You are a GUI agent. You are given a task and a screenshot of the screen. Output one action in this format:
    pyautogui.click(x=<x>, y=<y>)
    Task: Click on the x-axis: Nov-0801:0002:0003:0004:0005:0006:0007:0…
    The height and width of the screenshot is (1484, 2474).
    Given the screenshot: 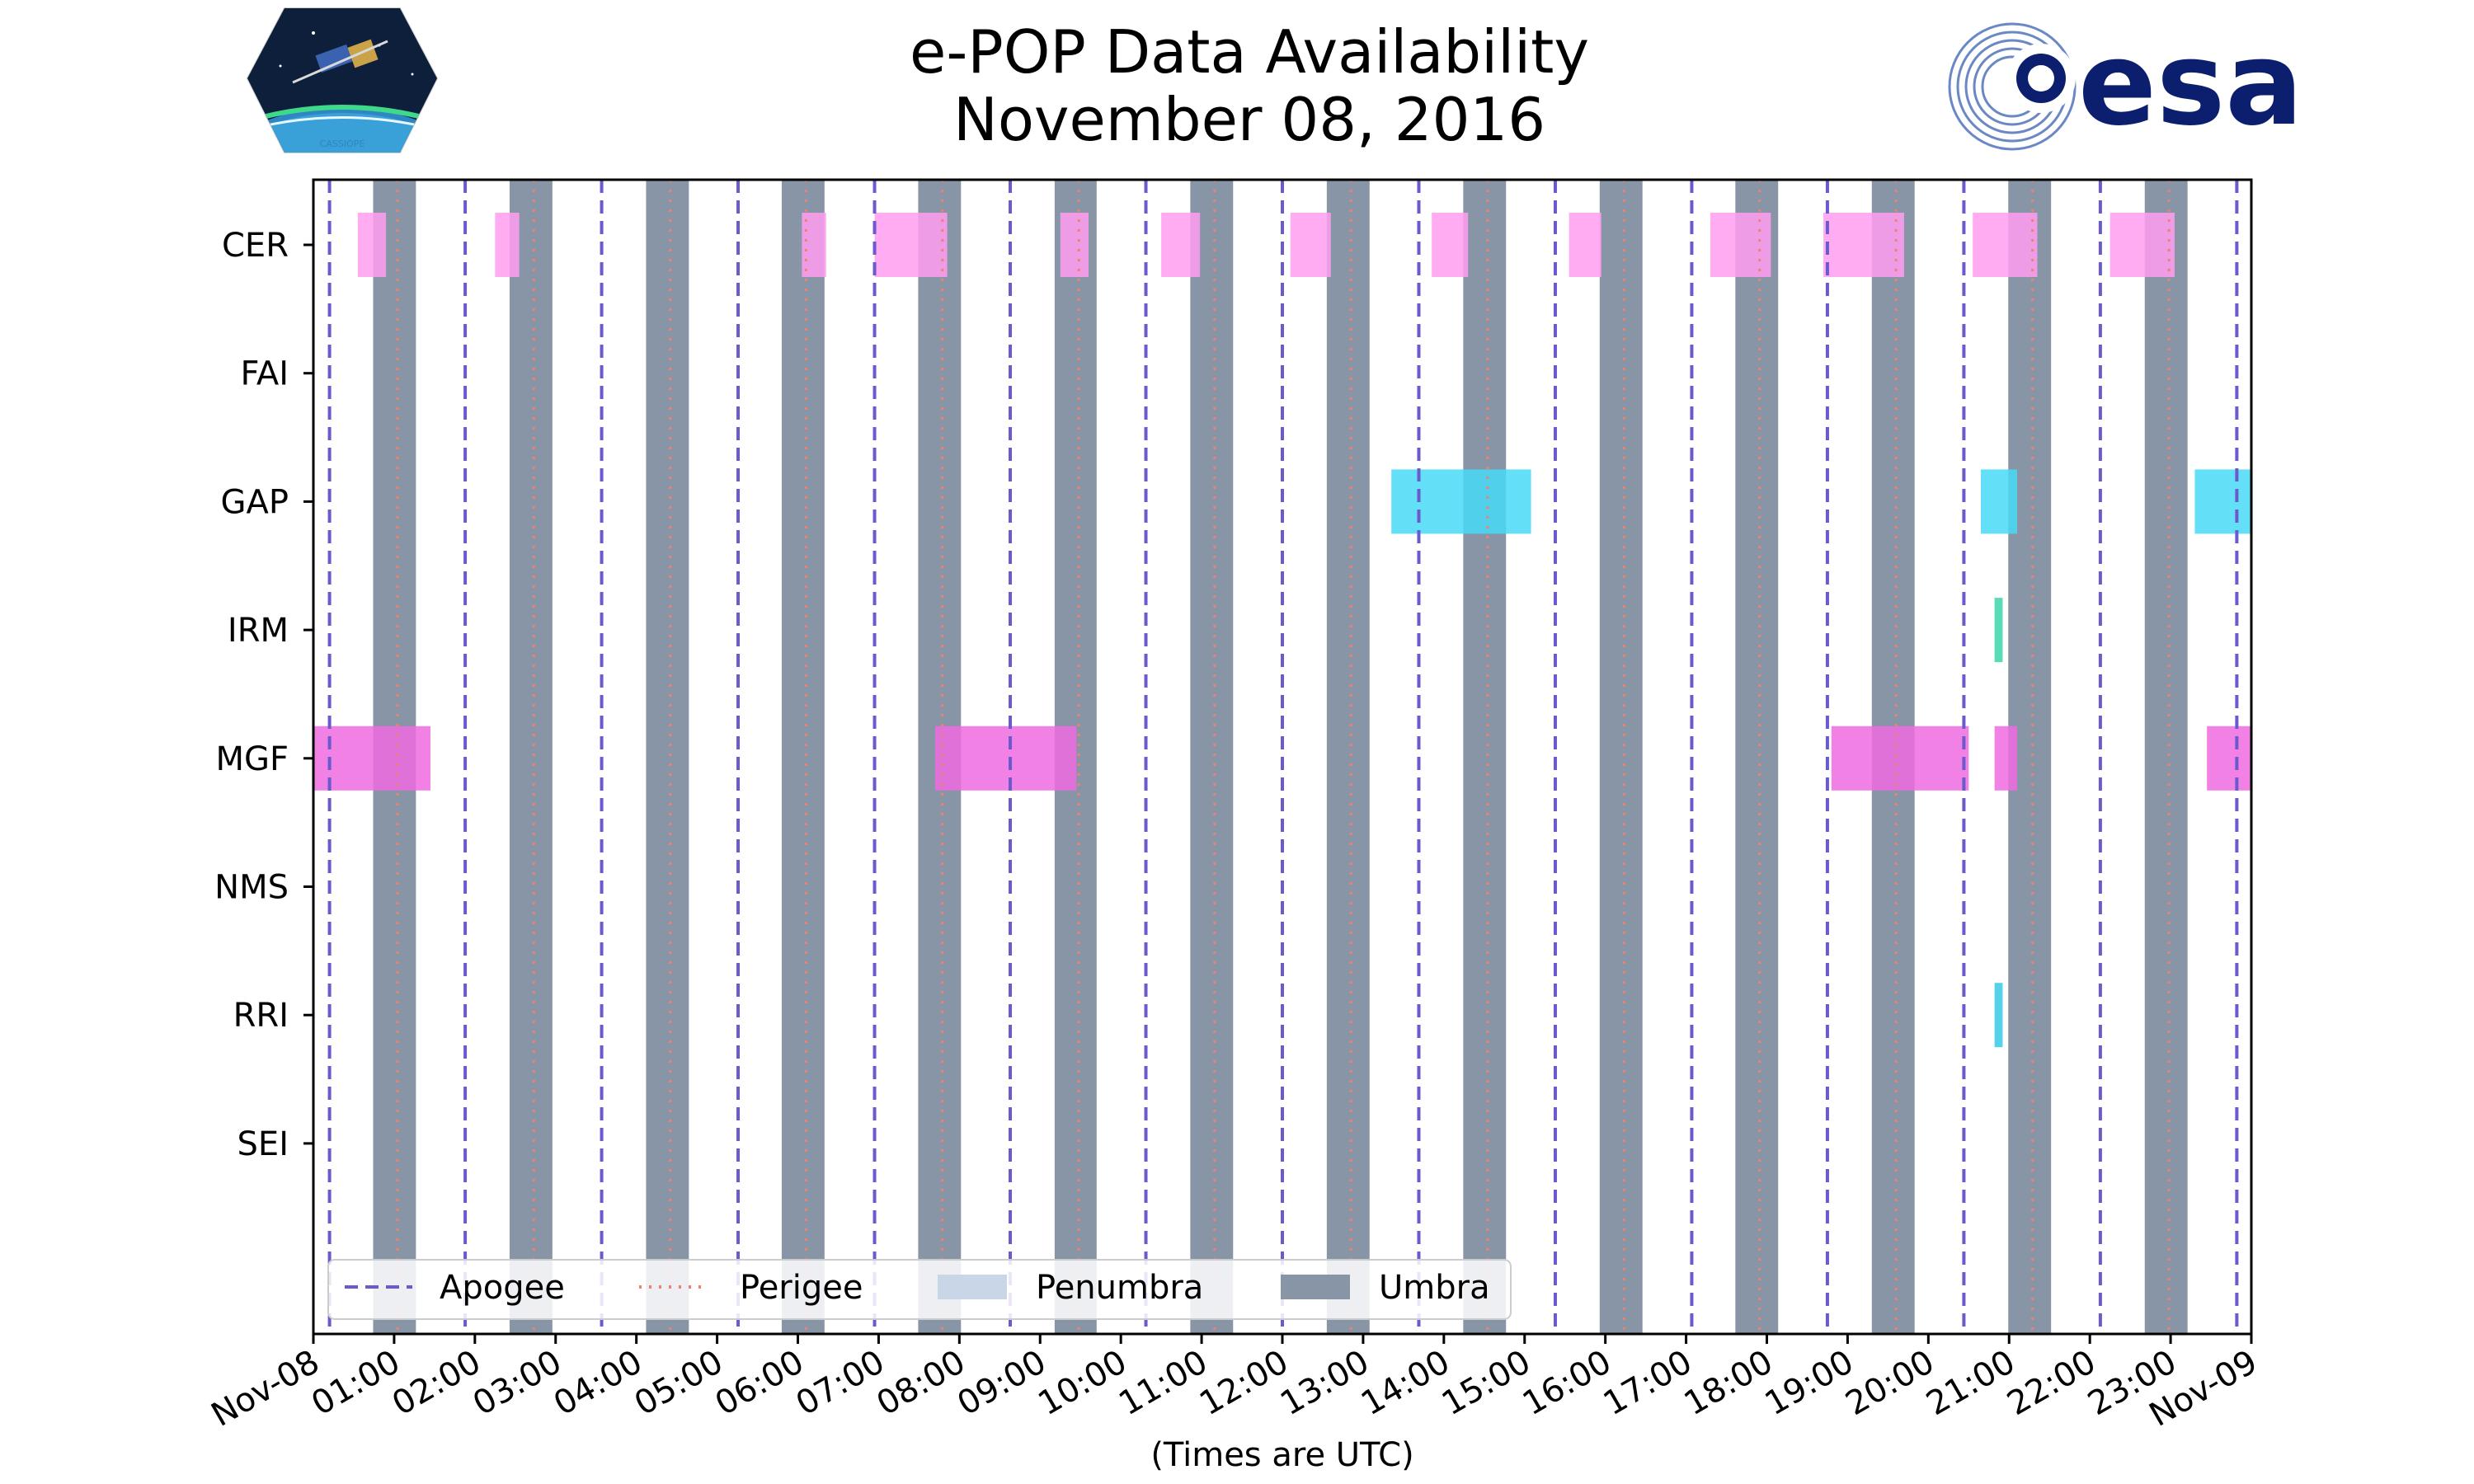 What is the action you would take?
    pyautogui.click(x=1234, y=1384)
    